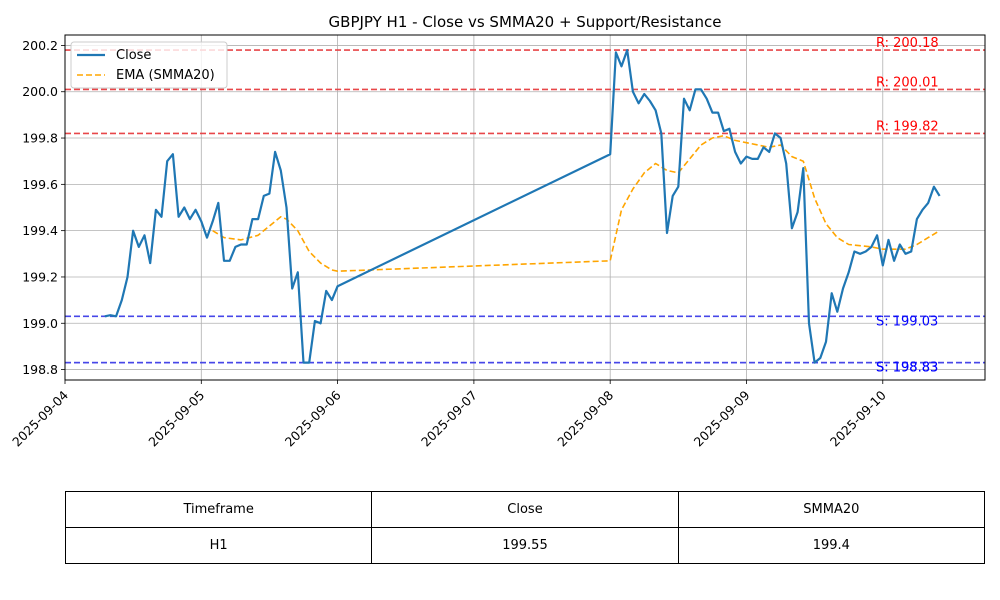  Describe the element at coordinates (907, 126) in the screenshot. I see `resistance-label: R: 199.82` at that location.